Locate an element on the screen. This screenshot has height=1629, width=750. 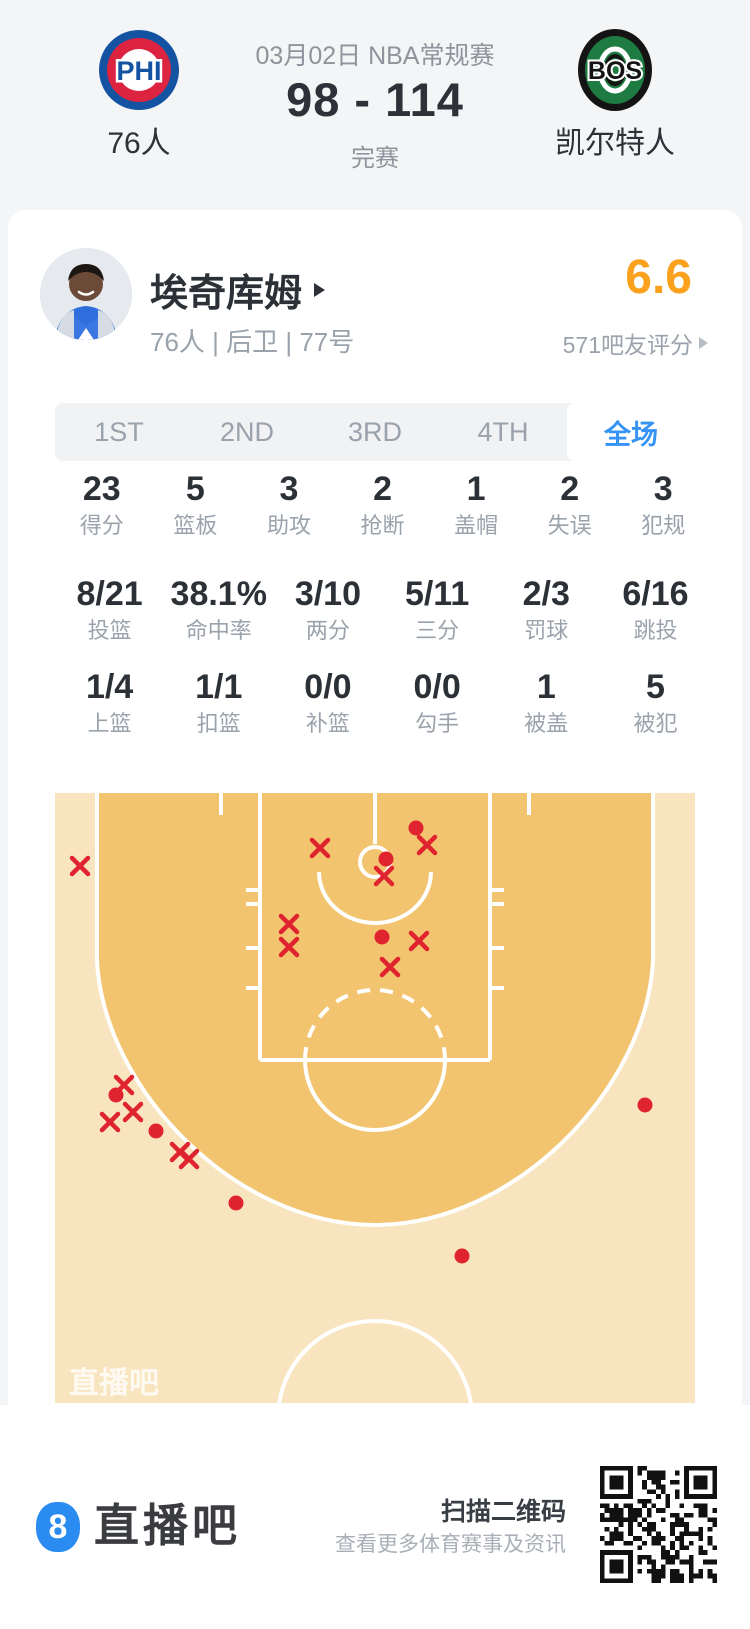
stat-label: 失误 is located at coordinates (569, 525).